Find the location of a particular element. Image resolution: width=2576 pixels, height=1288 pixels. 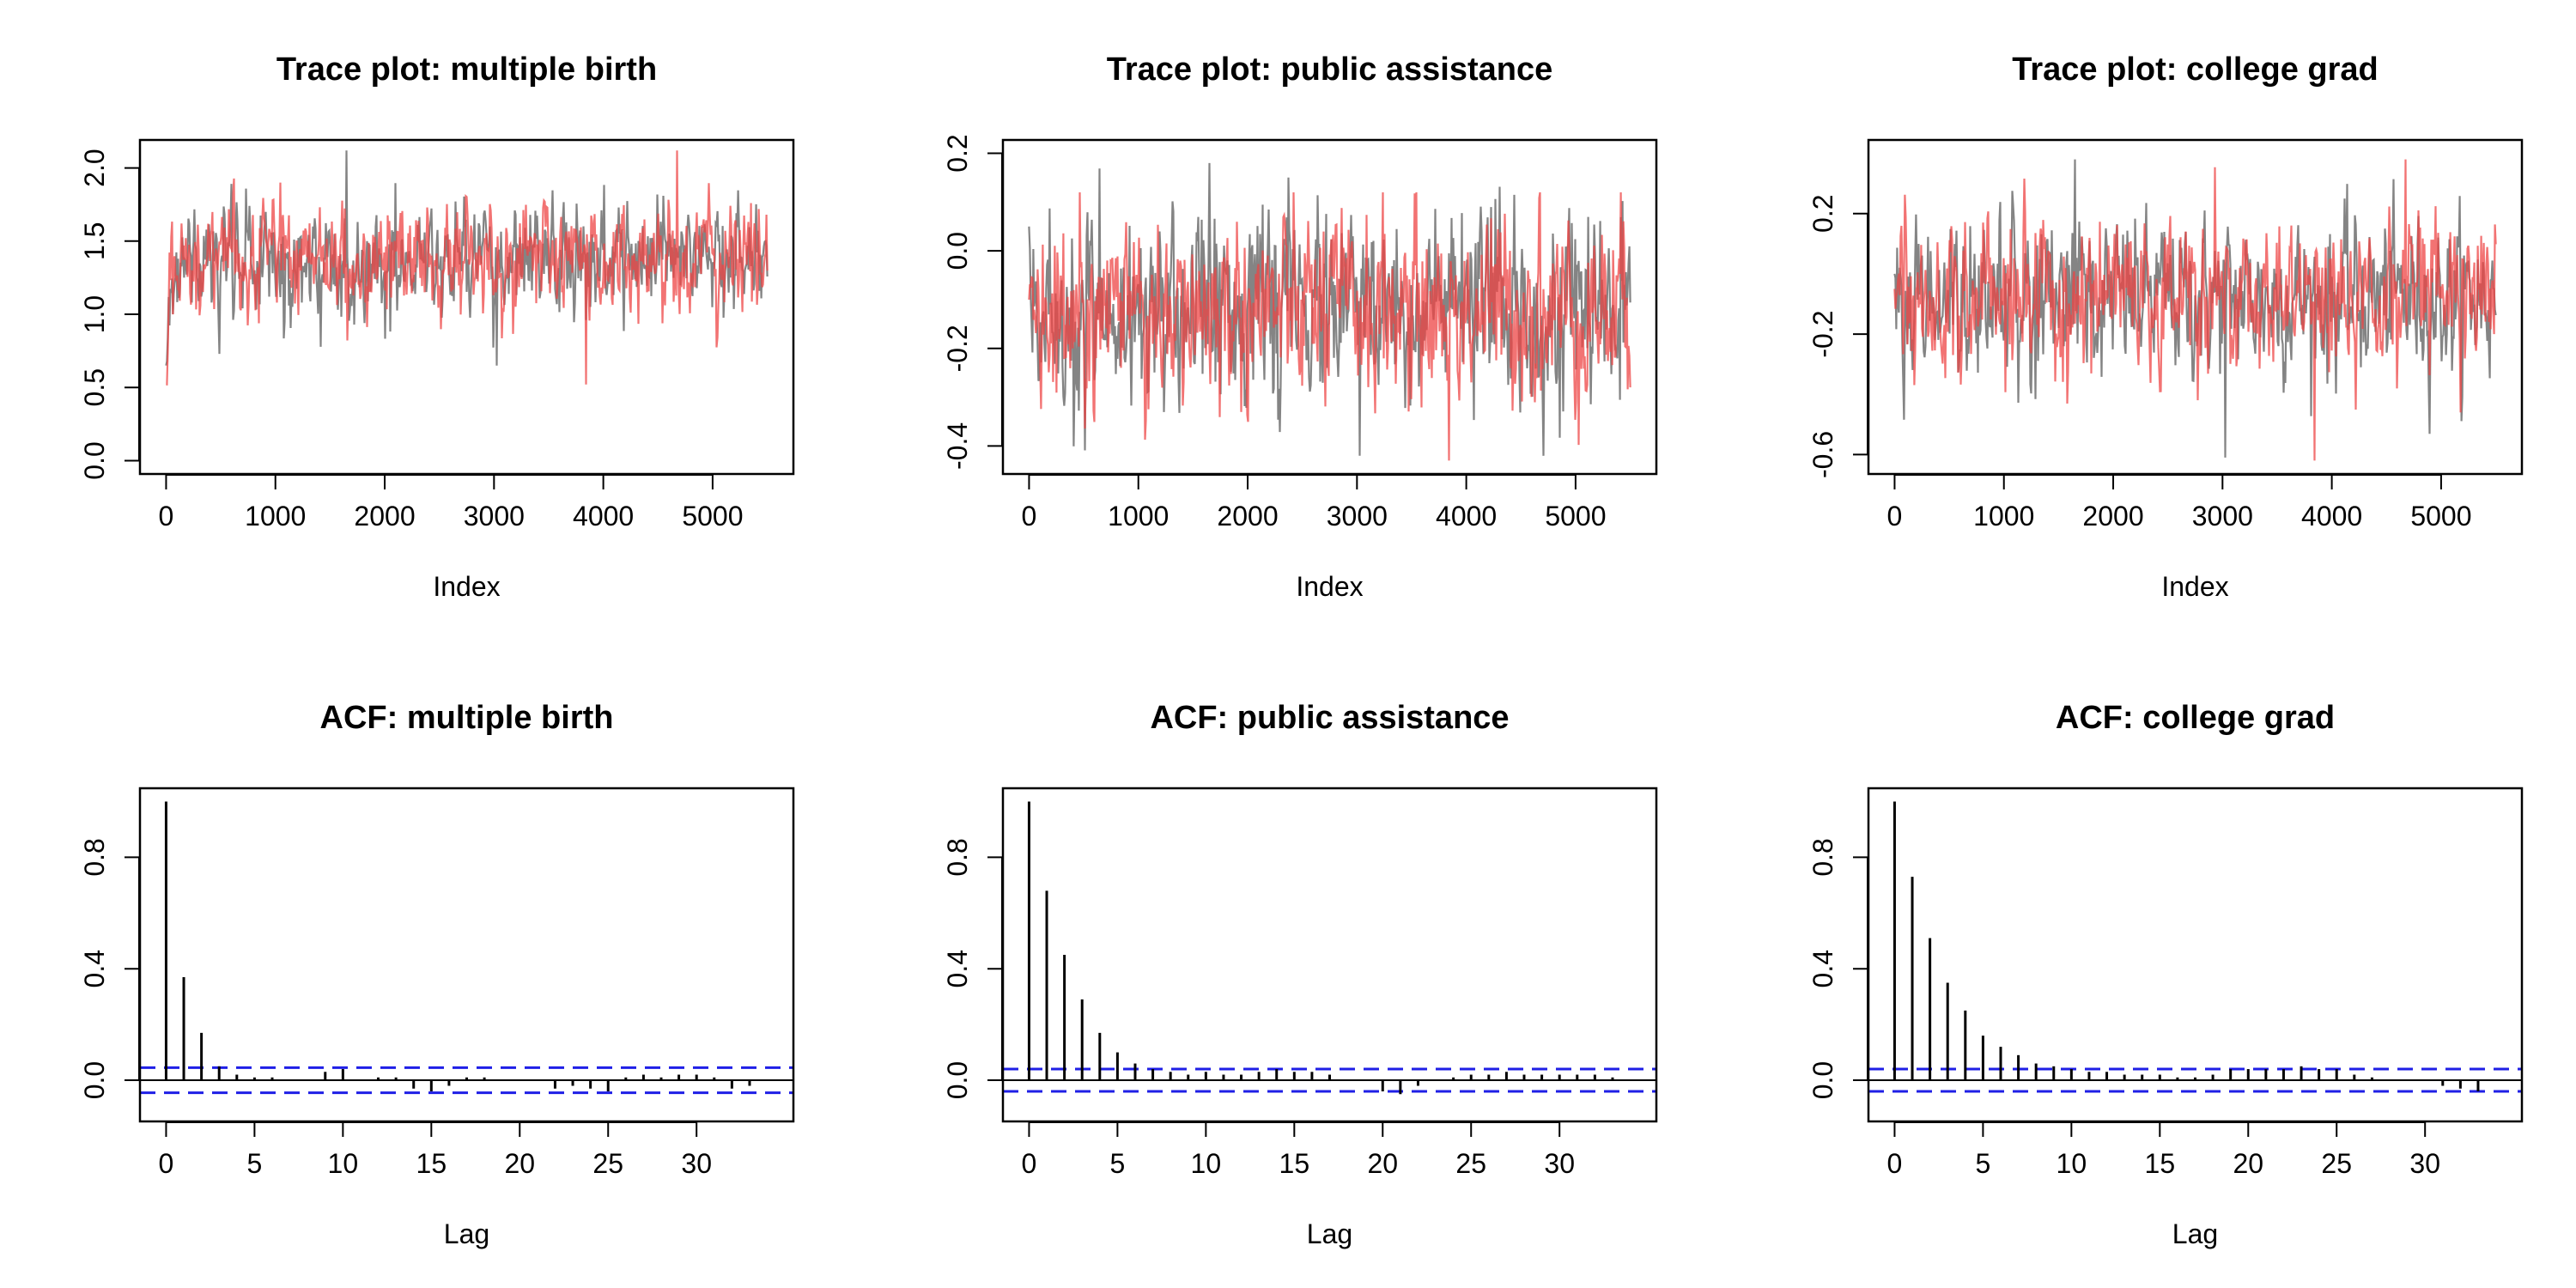

panel-title: ACF: college grad is located at coordinates (2195, 718).